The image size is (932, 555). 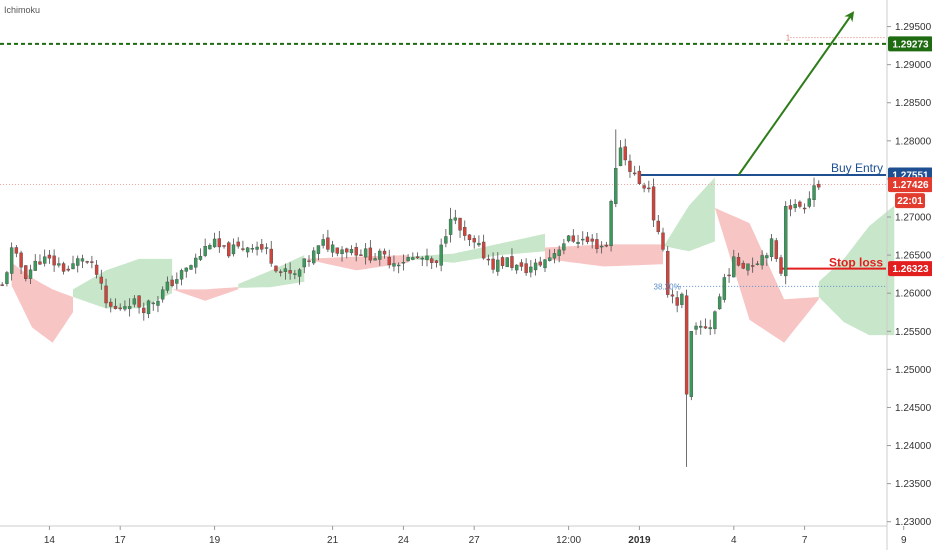 What do you see at coordinates (913, 65) in the screenshot?
I see `price-tick-label: 1.29000` at bounding box center [913, 65].